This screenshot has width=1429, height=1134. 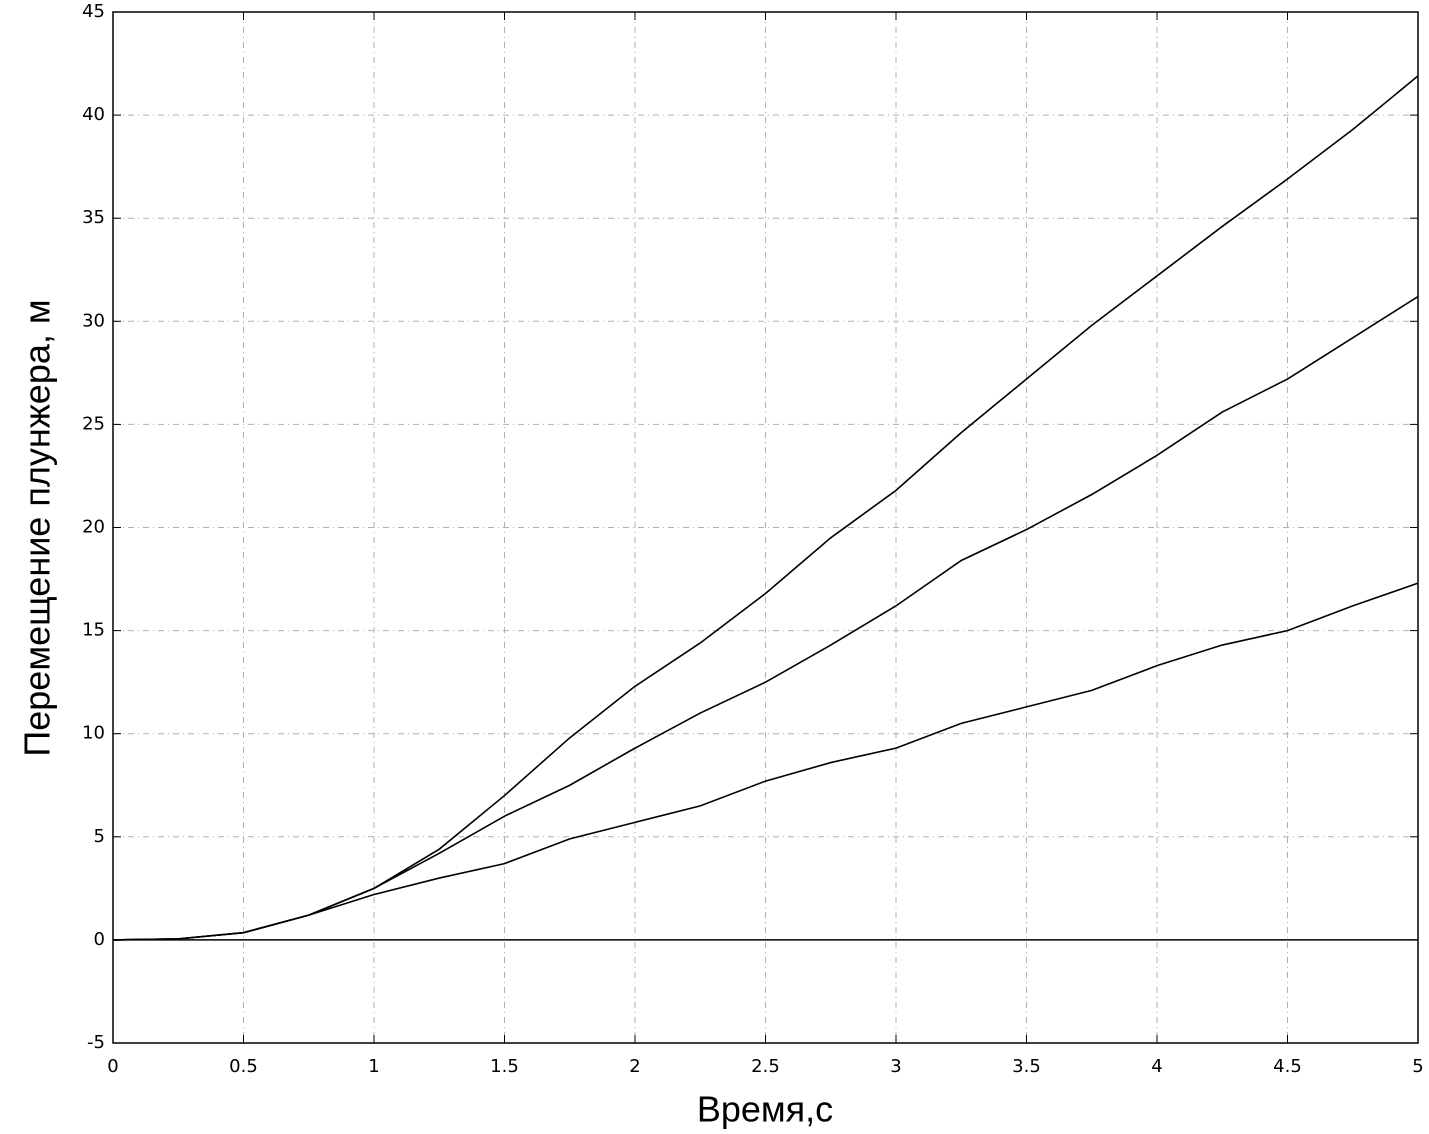 I want to click on x-tick-label: 3.5, so click(x=1026, y=1066).